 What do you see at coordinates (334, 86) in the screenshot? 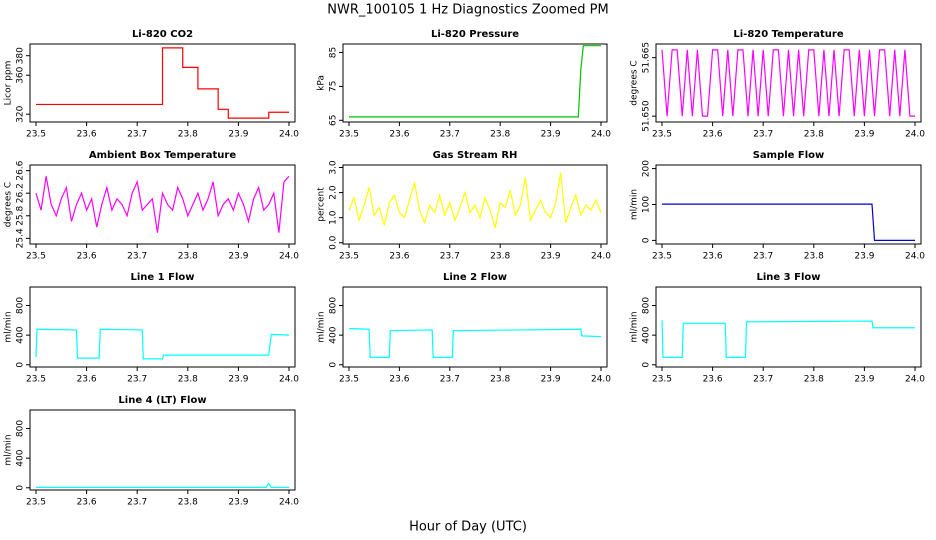
I see `y-tick-label: 75` at bounding box center [334, 86].